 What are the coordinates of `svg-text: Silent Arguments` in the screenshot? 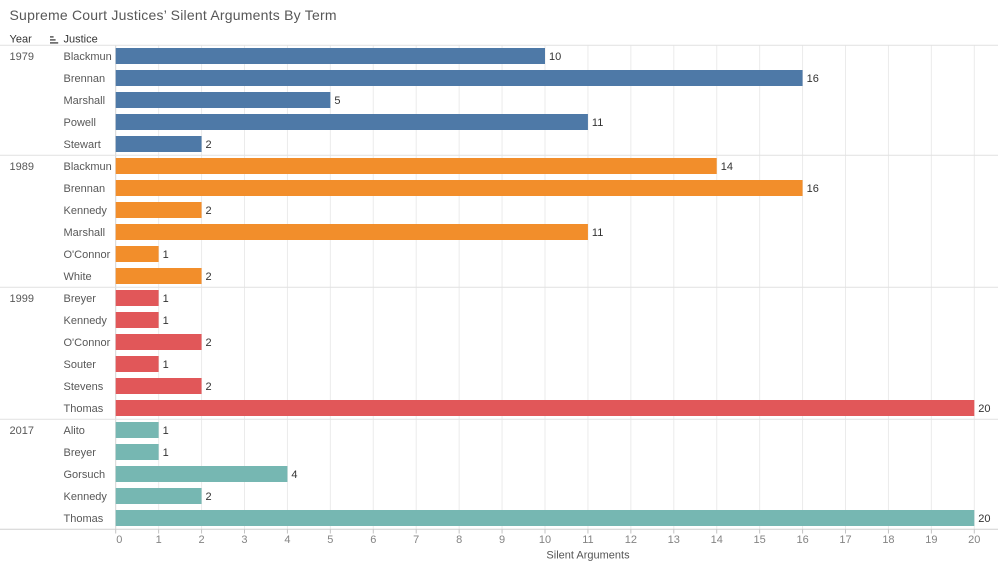 It's located at (588, 556).